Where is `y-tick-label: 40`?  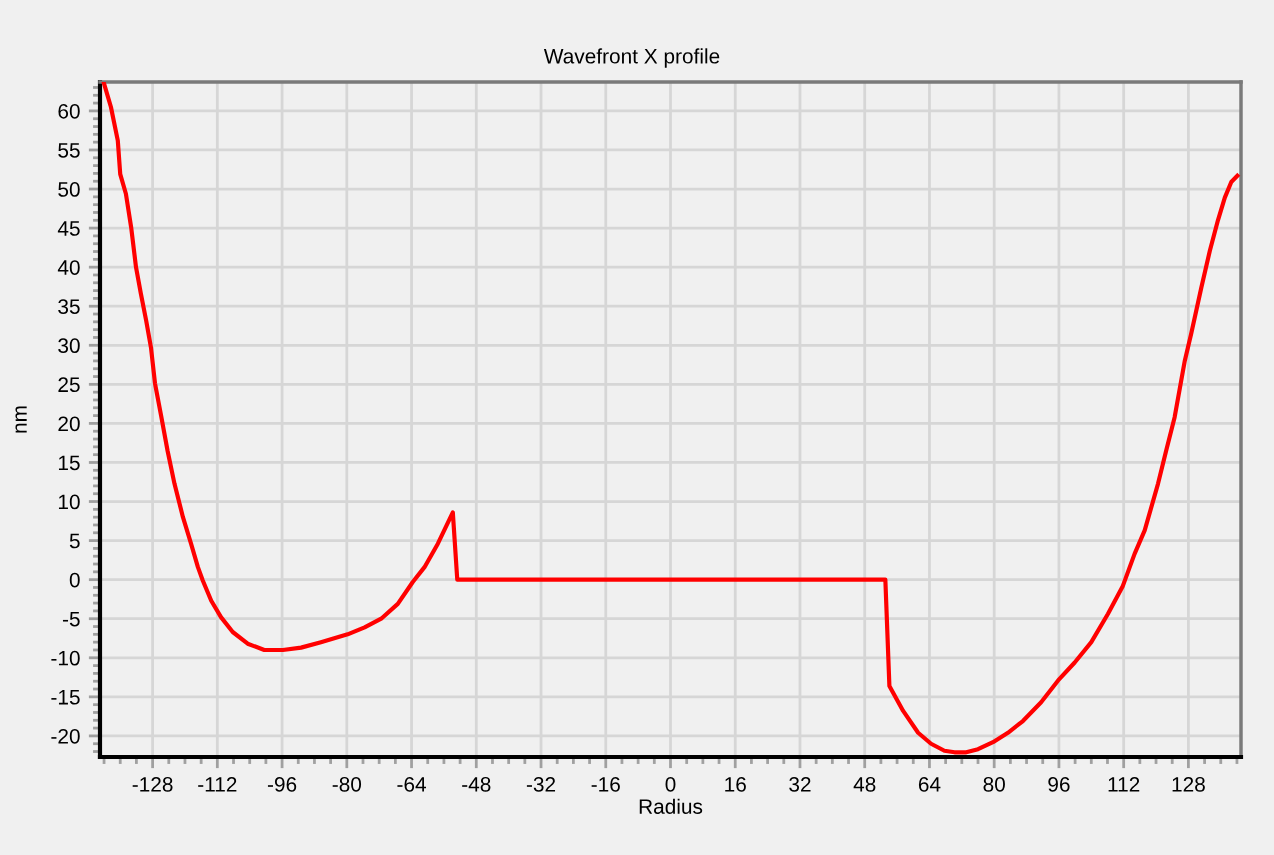
y-tick-label: 40 is located at coordinates (68, 267).